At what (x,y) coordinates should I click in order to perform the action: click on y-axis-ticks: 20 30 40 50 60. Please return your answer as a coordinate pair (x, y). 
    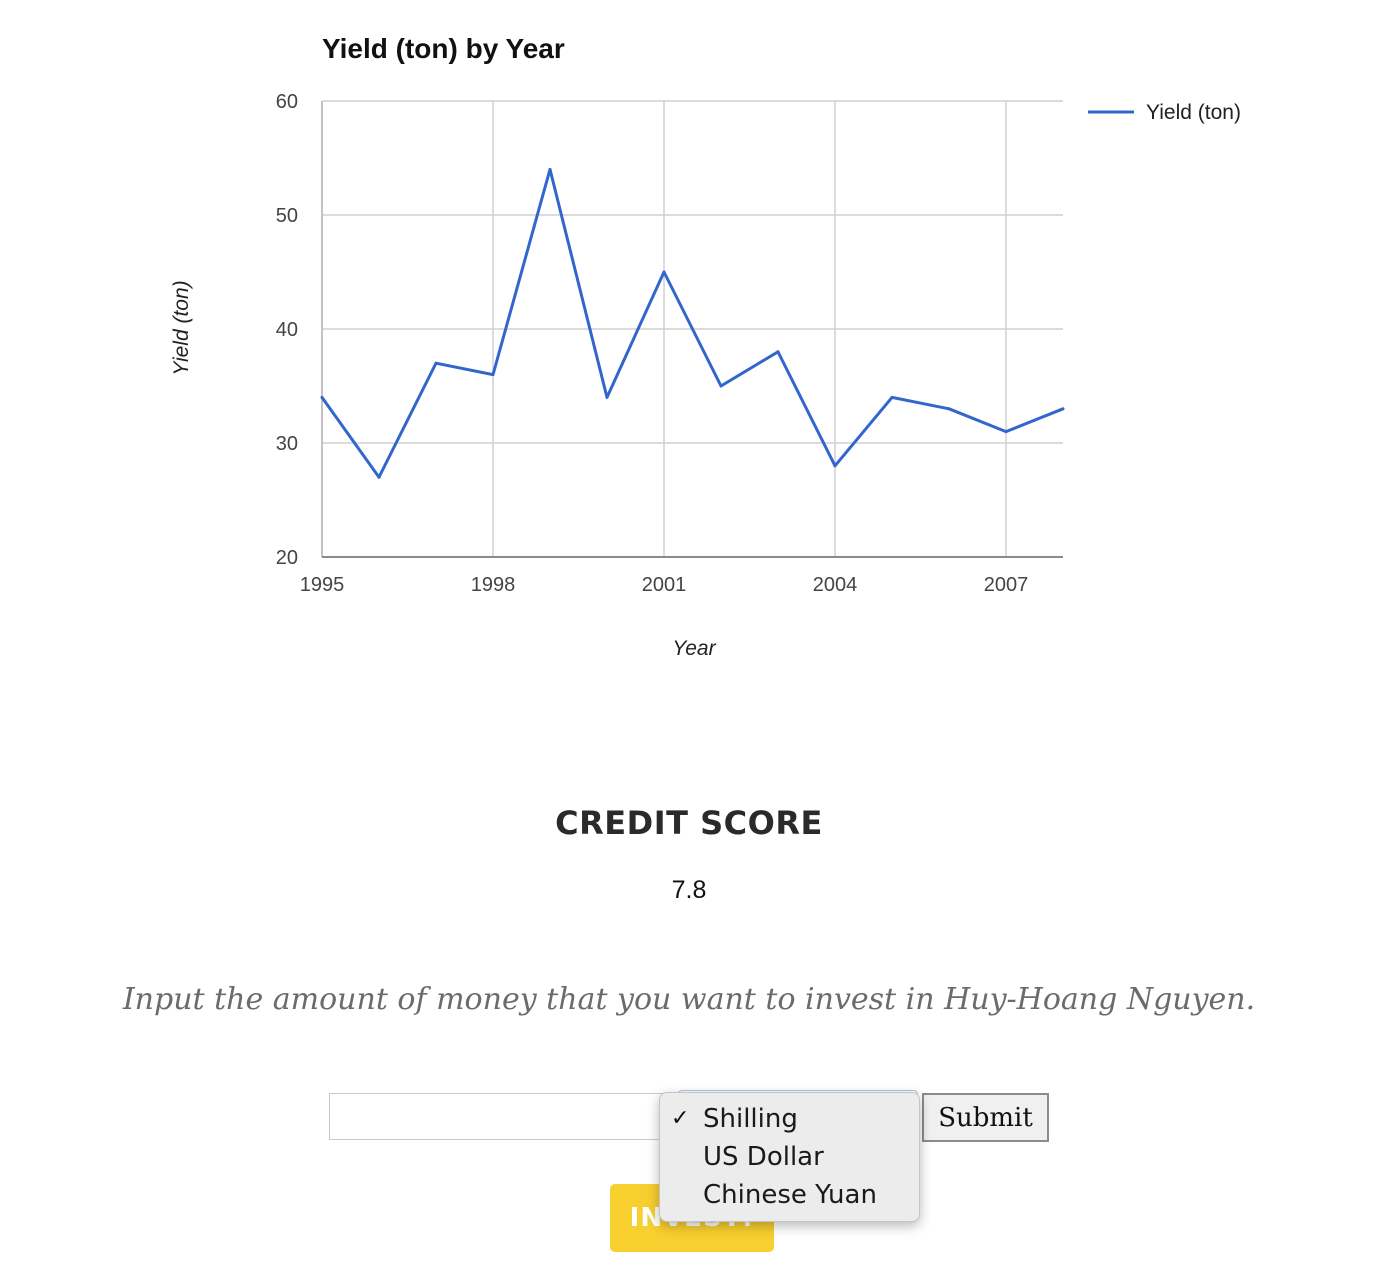
    Looking at the image, I should click on (287, 330).